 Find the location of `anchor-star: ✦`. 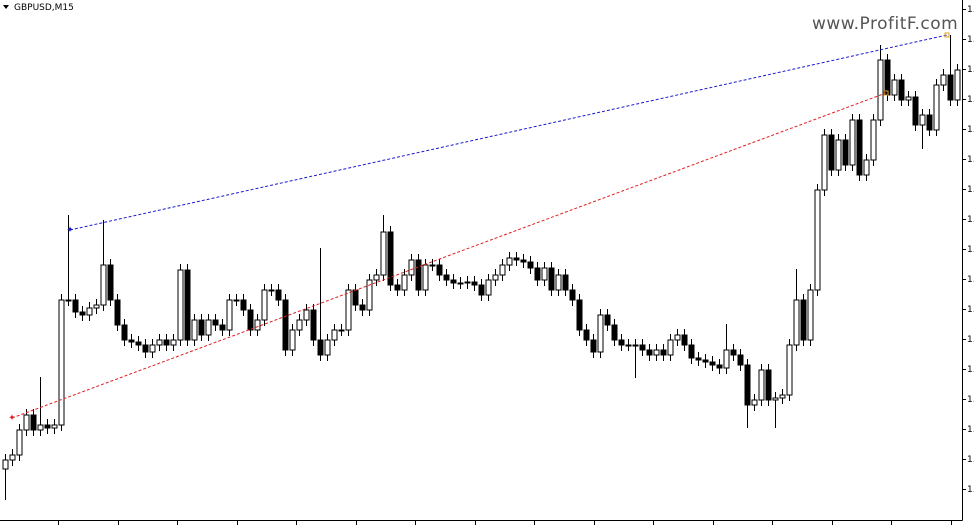

anchor-star: ✦ is located at coordinates (70, 231).